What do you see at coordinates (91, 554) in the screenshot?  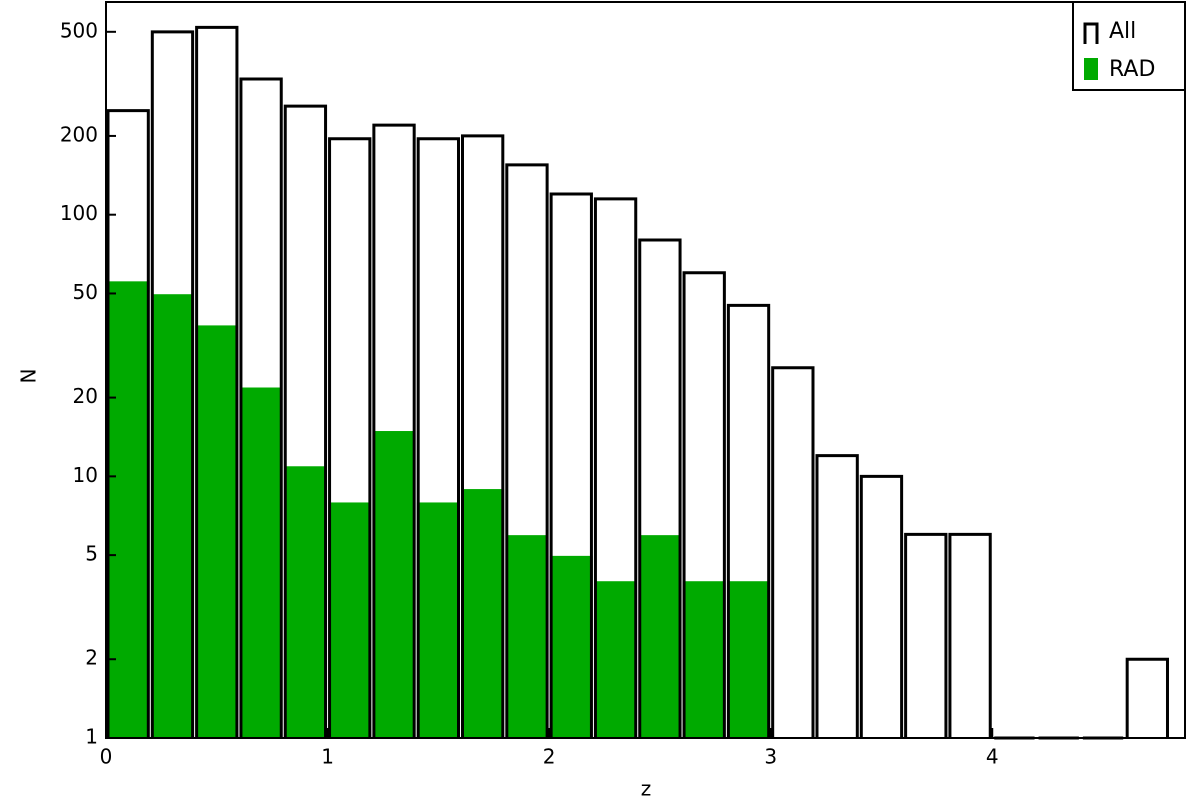 I see `y-tick-label: 5` at bounding box center [91, 554].